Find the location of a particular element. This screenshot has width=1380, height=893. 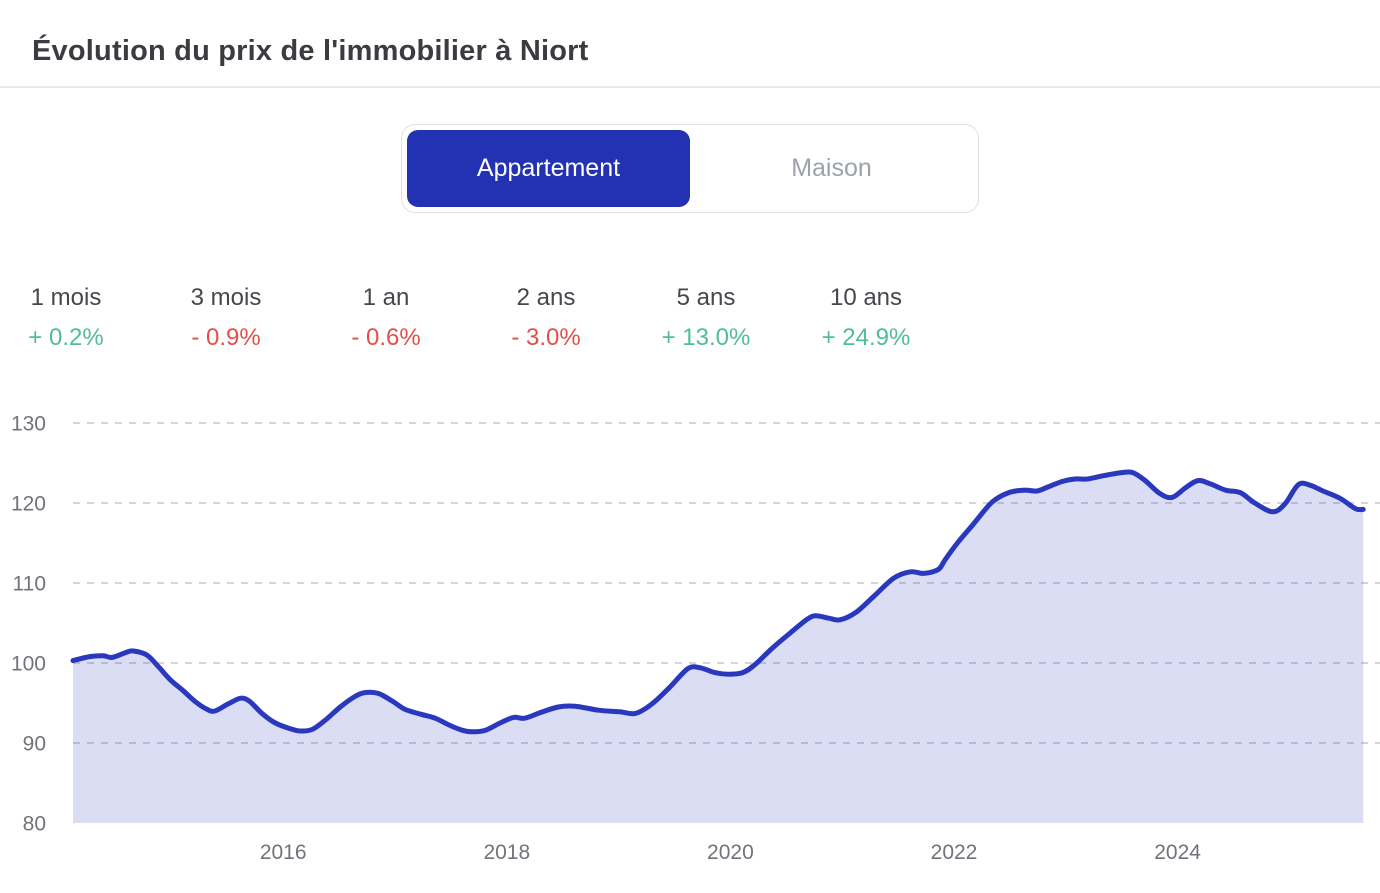

property-type-toggle: Appartement Maison is located at coordinates (690, 168).